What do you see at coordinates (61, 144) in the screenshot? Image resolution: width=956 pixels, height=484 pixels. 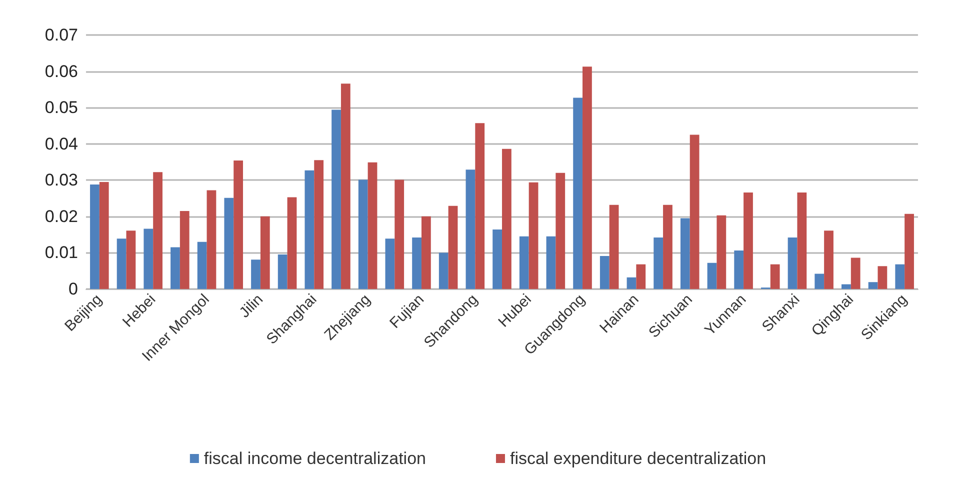 I see `y-tick-label: 0.04` at bounding box center [61, 144].